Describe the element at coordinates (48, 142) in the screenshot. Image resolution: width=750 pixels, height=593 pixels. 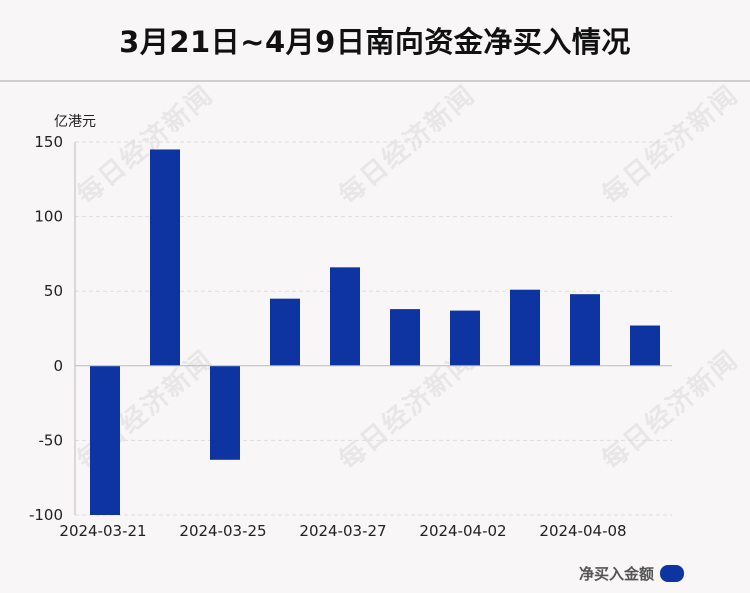
I see `y-tick-label: 150` at that location.